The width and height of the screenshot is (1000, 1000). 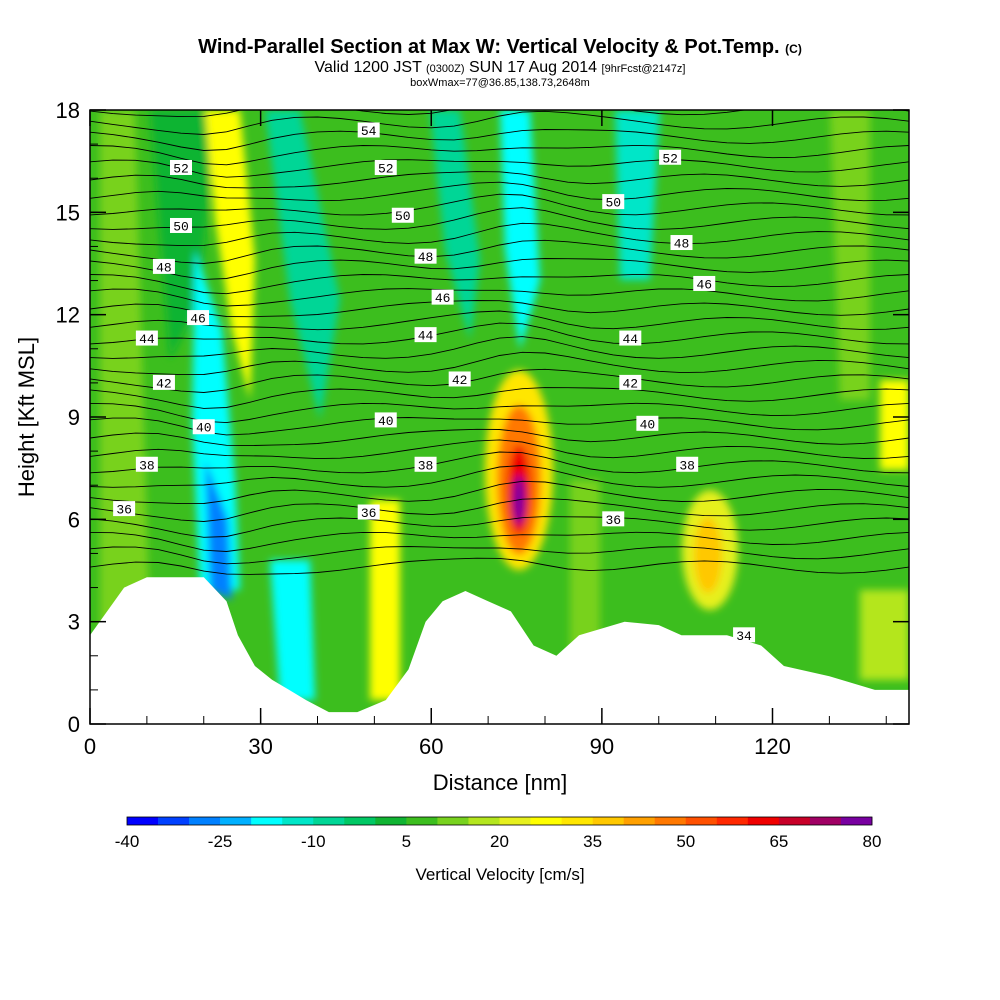 What do you see at coordinates (220, 841) in the screenshot?
I see `colorbar-tick-label: -25` at bounding box center [220, 841].